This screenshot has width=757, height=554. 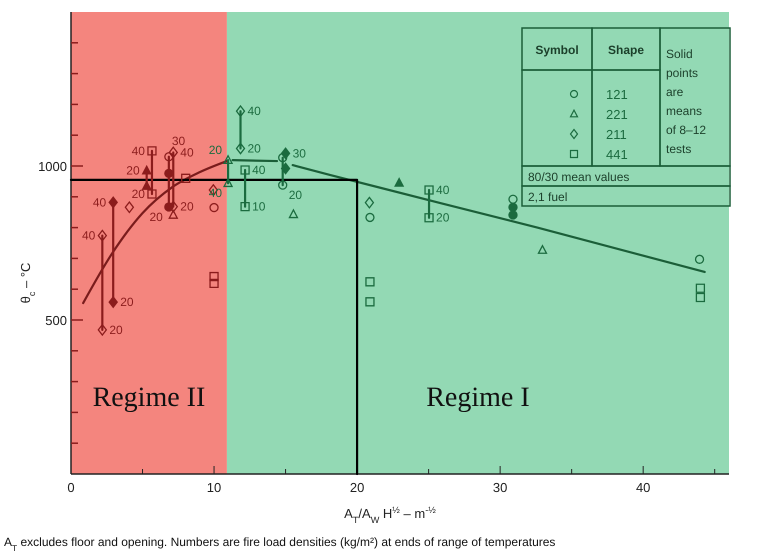 What do you see at coordinates (579, 177) in the screenshot?
I see `annotation: 80/30 mean values` at bounding box center [579, 177].